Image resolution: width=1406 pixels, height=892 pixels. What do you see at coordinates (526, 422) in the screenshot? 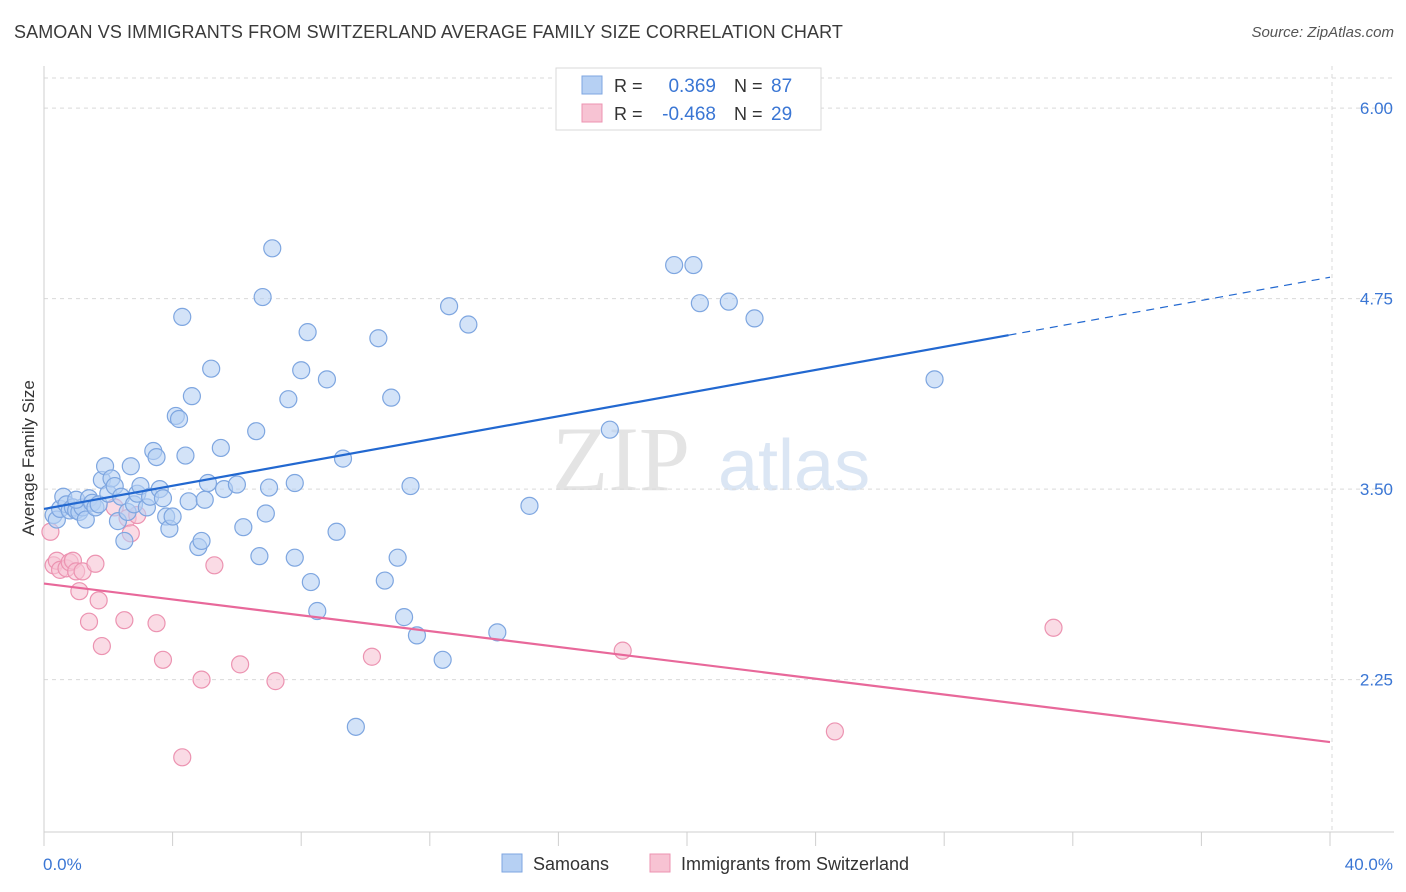
I see `samoans-trend-line` at bounding box center [526, 422].